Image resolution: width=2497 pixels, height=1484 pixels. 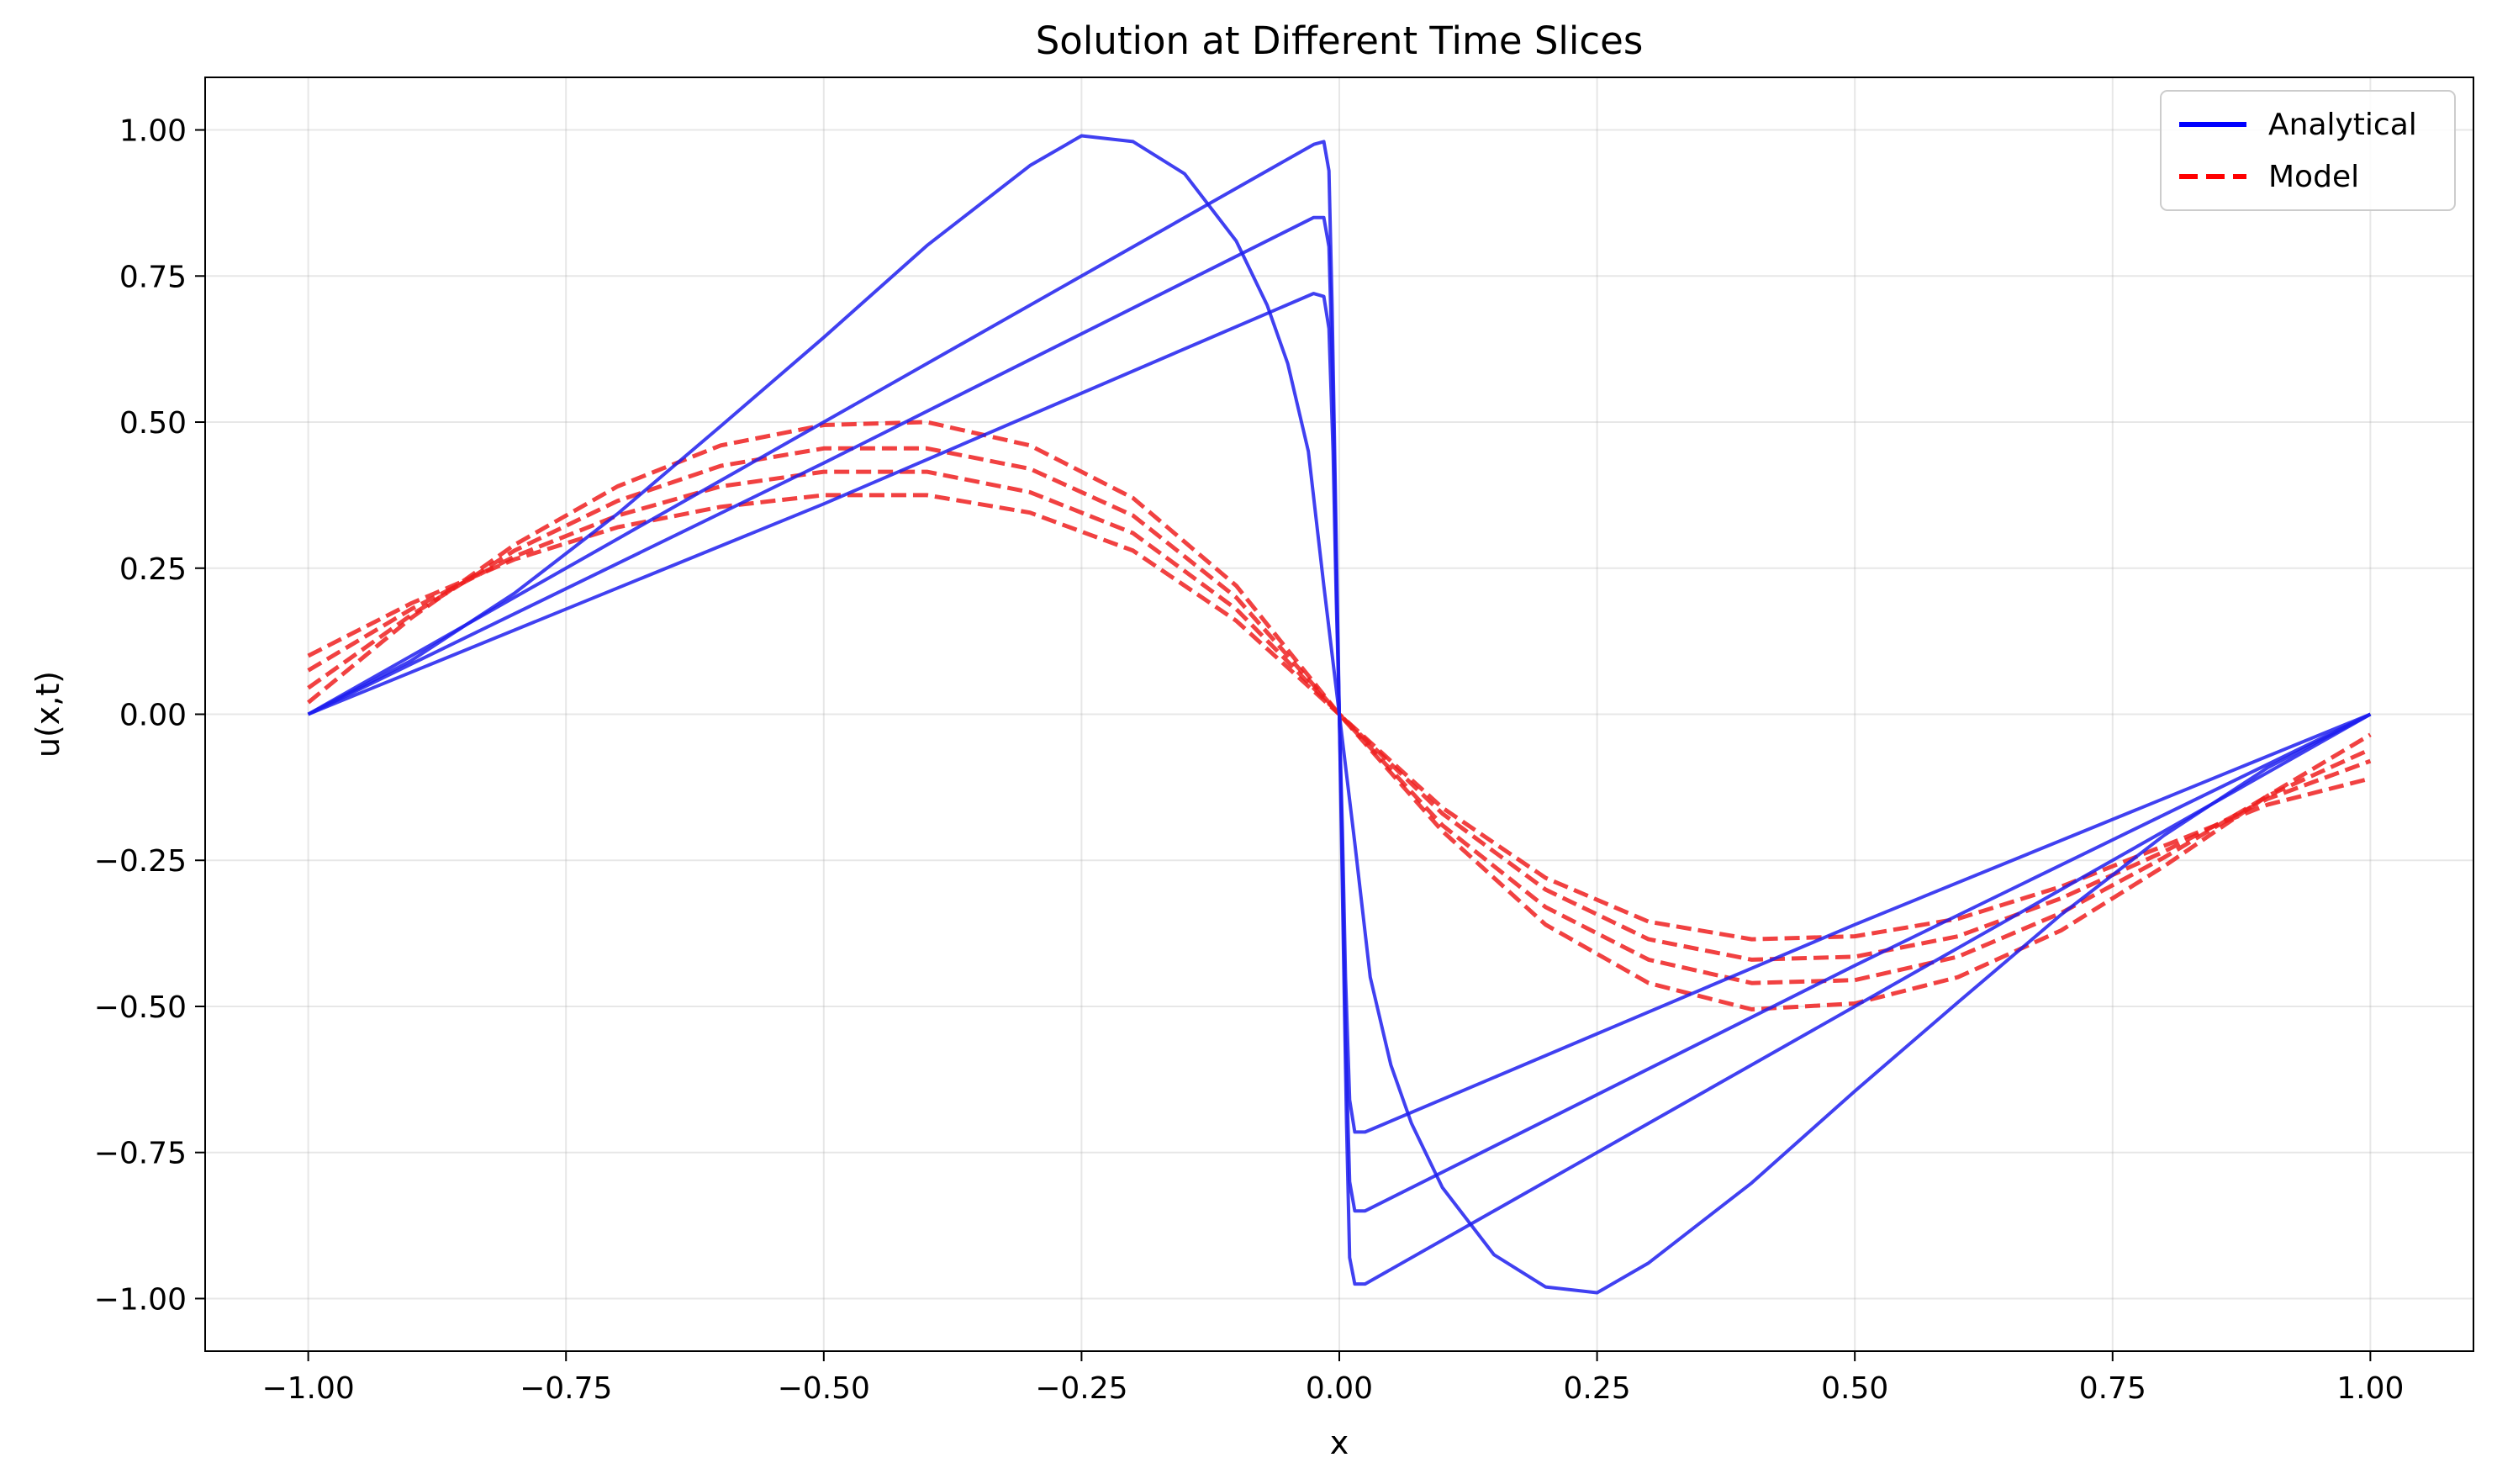 I want to click on x-tick-label: 0.00, so click(x=1339, y=1388).